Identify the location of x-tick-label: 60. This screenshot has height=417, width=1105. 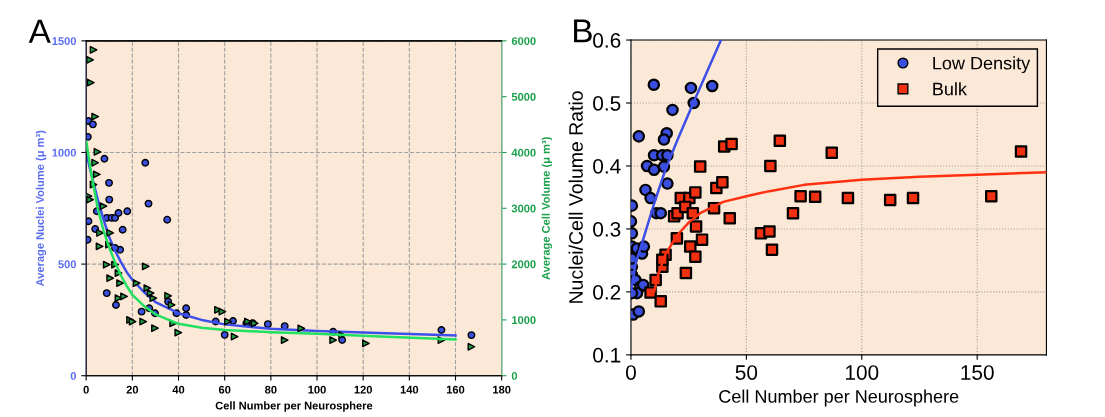
(224, 389).